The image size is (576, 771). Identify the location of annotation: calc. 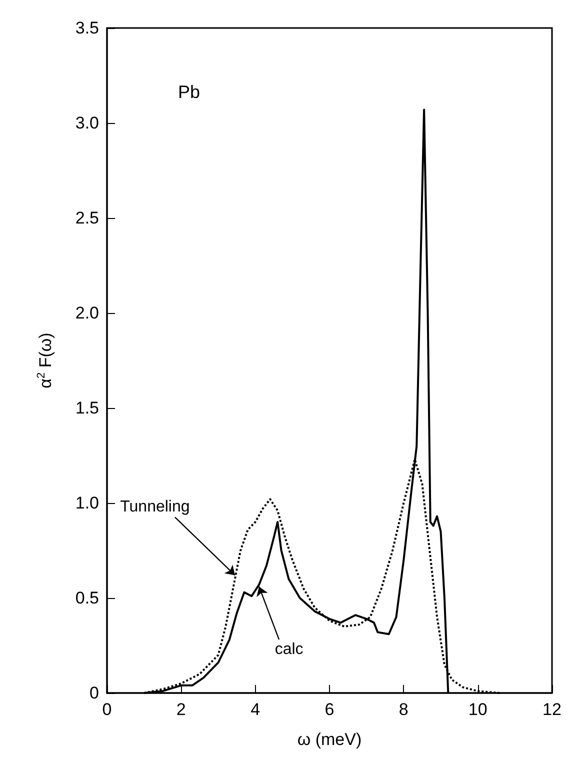
(289, 649).